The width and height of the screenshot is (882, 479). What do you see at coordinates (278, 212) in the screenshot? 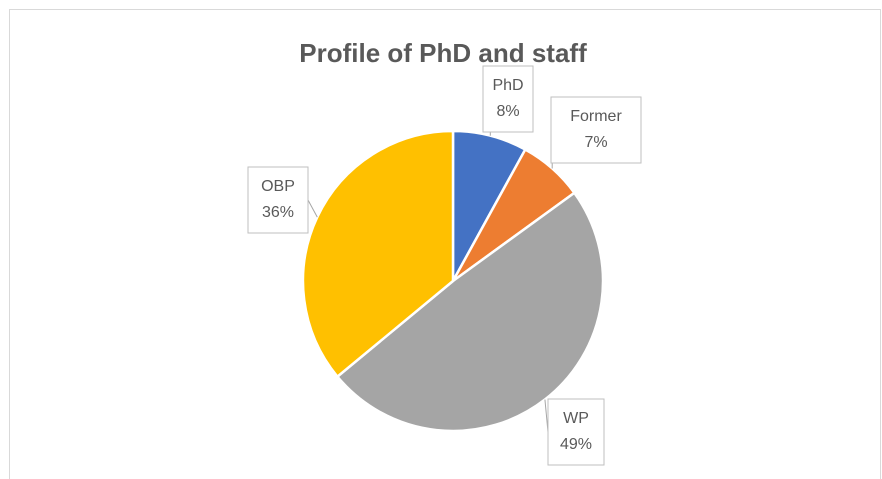
I see `label-value: 36%` at bounding box center [278, 212].